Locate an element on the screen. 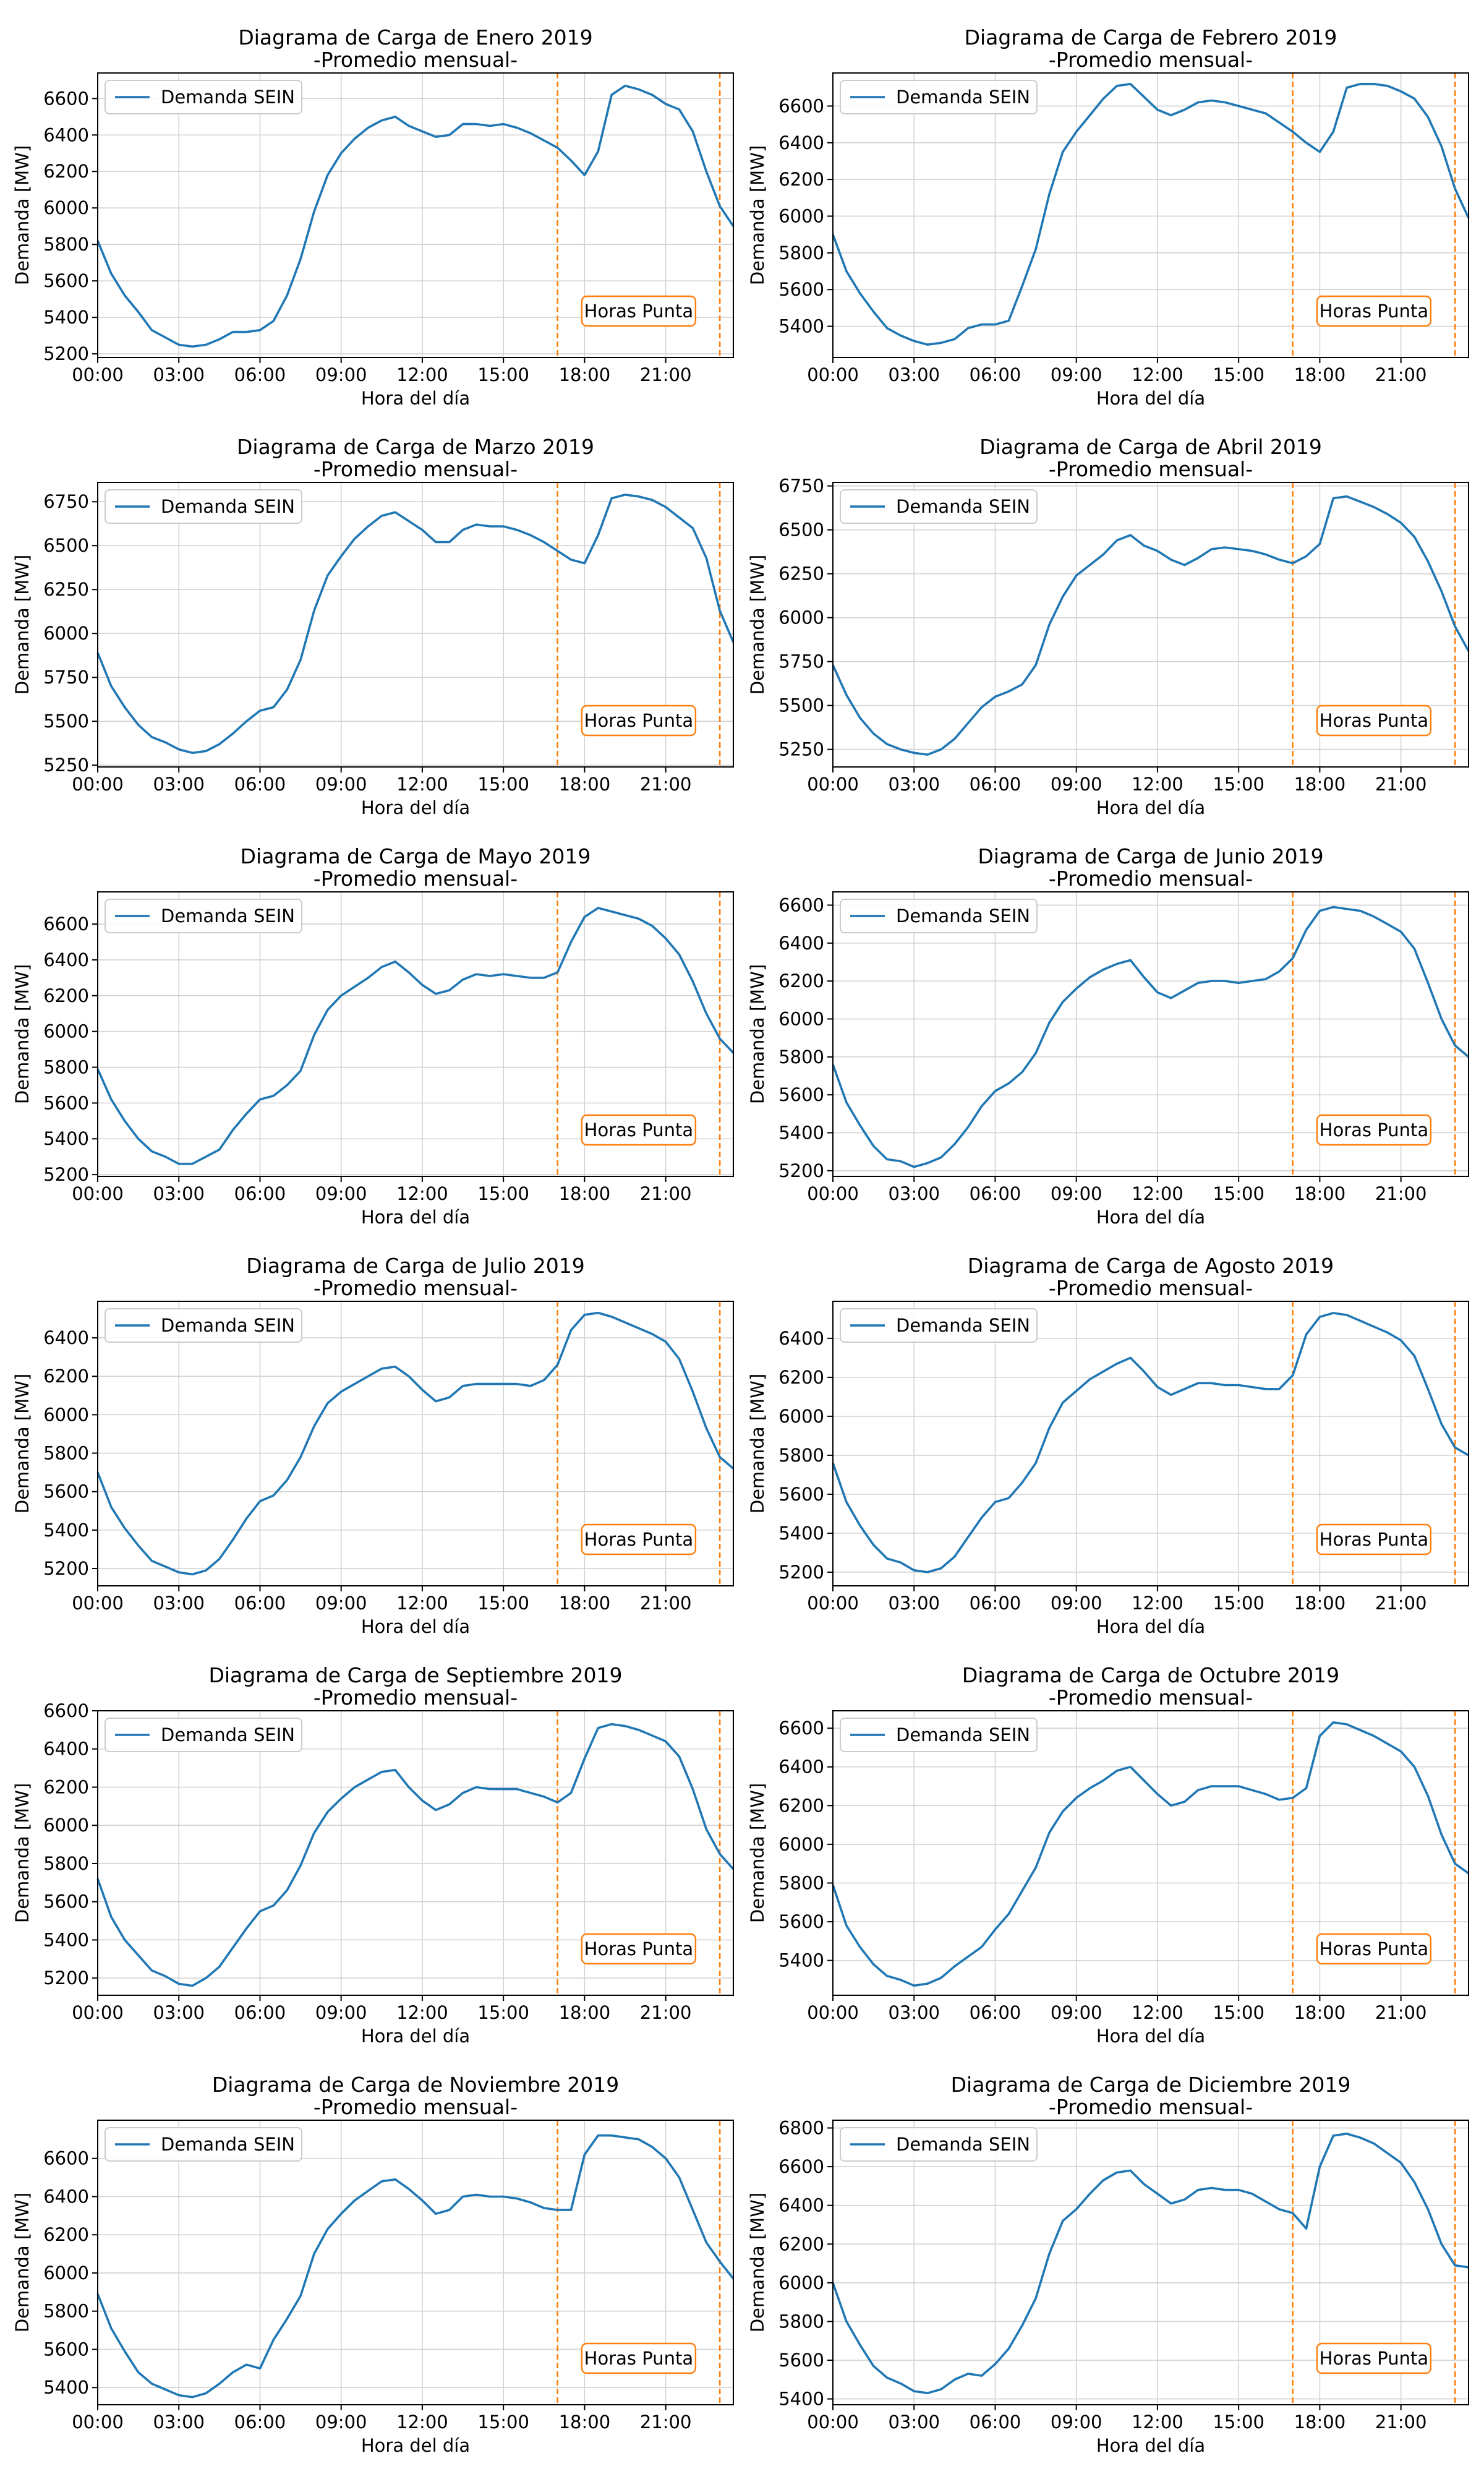 Image resolution: width=1484 pixels, height=2474 pixels. chart-title: Diagrama de Carga de Agosto 2019 is located at coordinates (1151, 1266).